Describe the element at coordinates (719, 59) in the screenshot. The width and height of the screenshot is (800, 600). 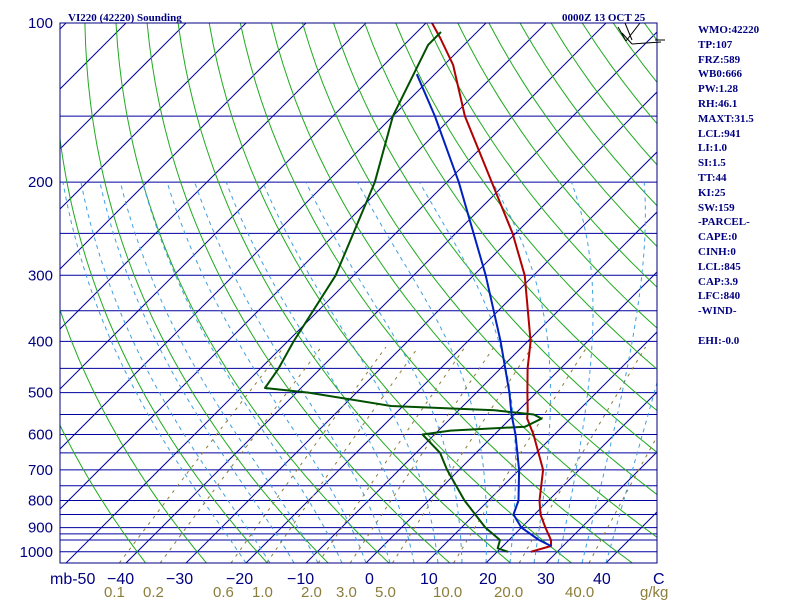
I see `index-line: FRZ:589` at that location.